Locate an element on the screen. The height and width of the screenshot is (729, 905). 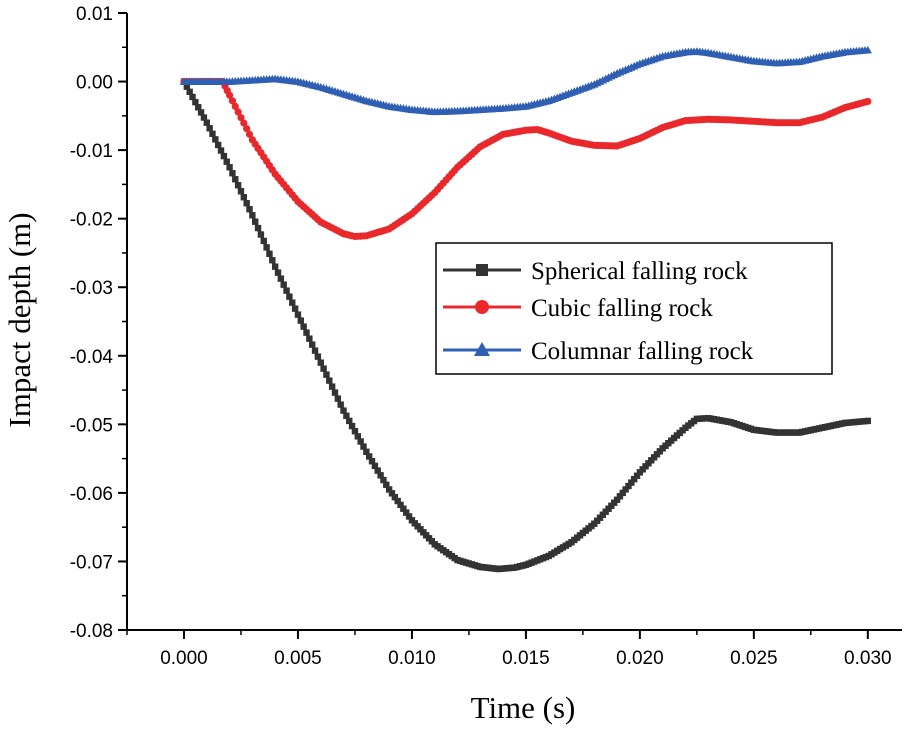
y-axis-title: Impact depth (m) is located at coordinates (19, 319).